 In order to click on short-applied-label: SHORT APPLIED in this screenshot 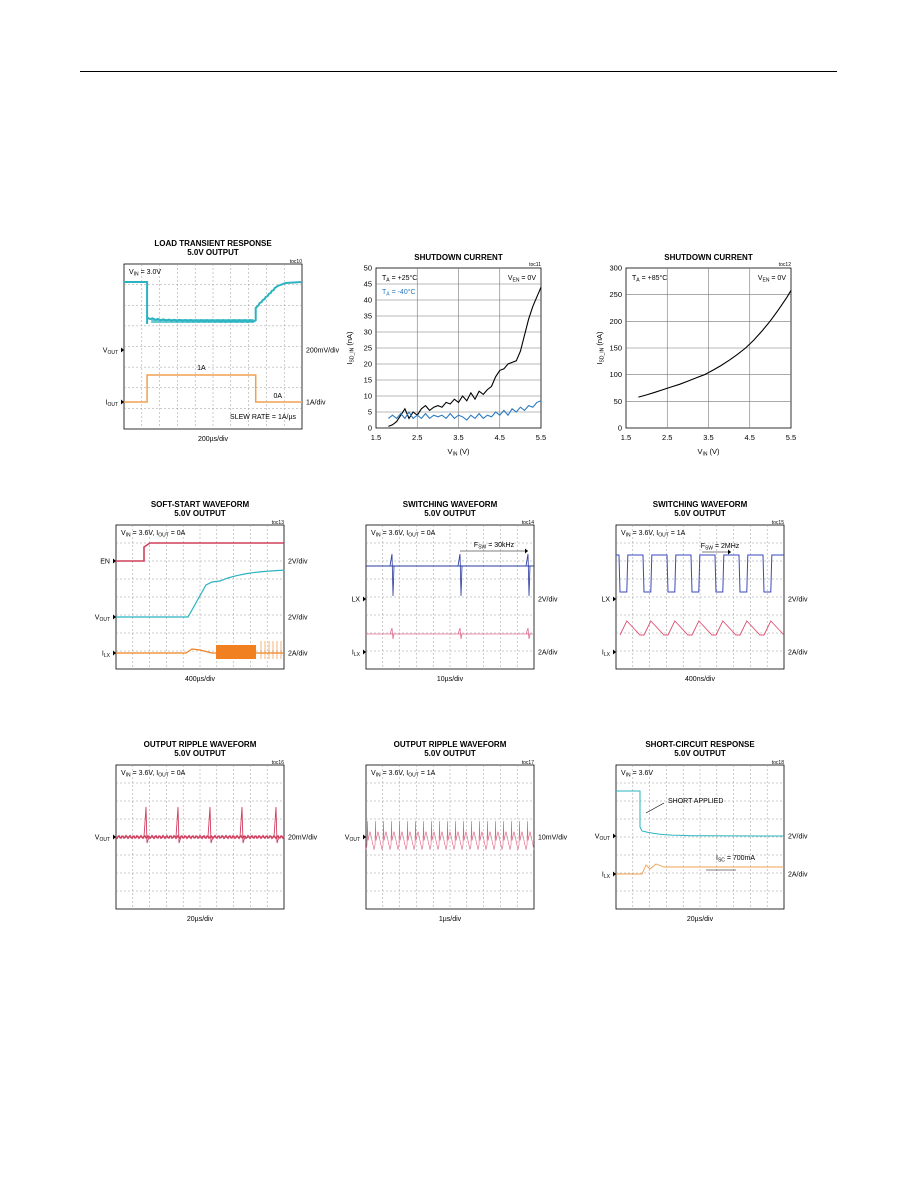, I will do `click(695, 801)`.